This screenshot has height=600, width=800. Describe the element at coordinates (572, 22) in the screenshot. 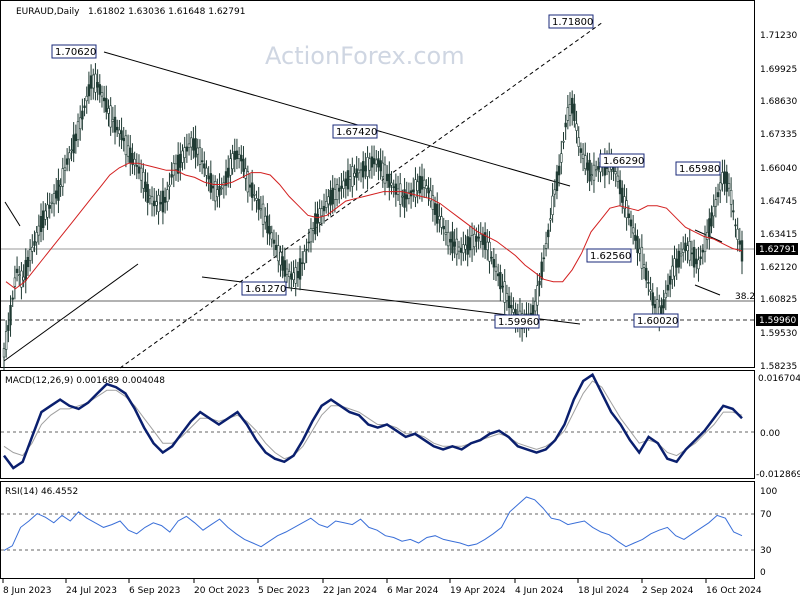

I see `svg-text: 1.71800` at that location.